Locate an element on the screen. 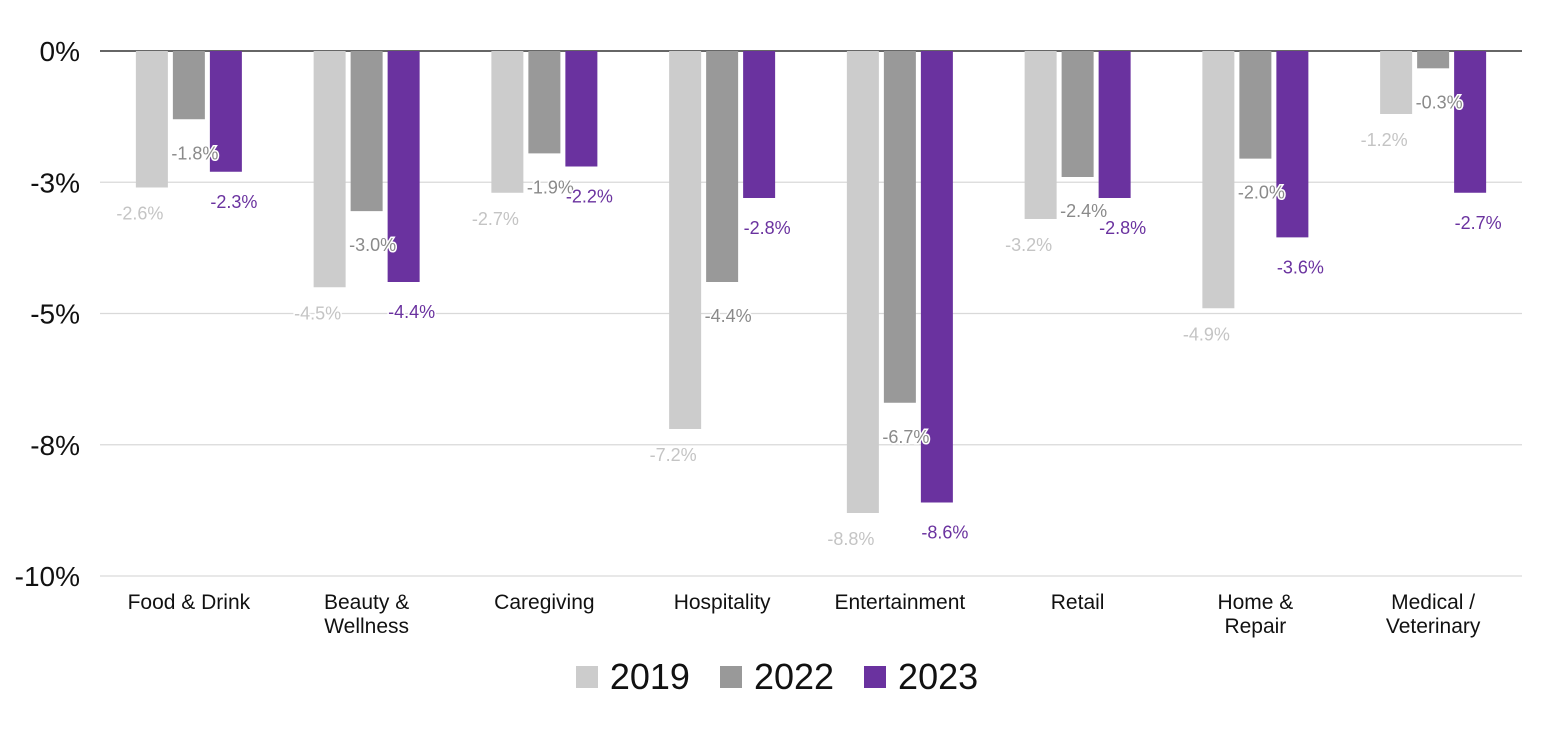 The height and width of the screenshot is (738, 1554). legend-label-2022: 2022 is located at coordinates (794, 676).